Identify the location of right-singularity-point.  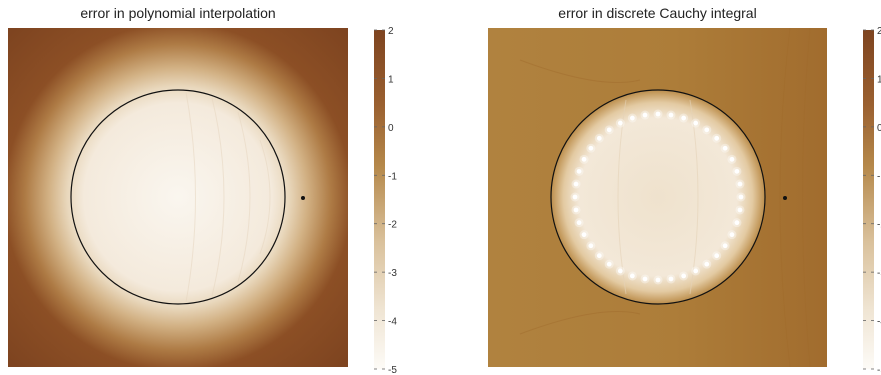
(785, 198).